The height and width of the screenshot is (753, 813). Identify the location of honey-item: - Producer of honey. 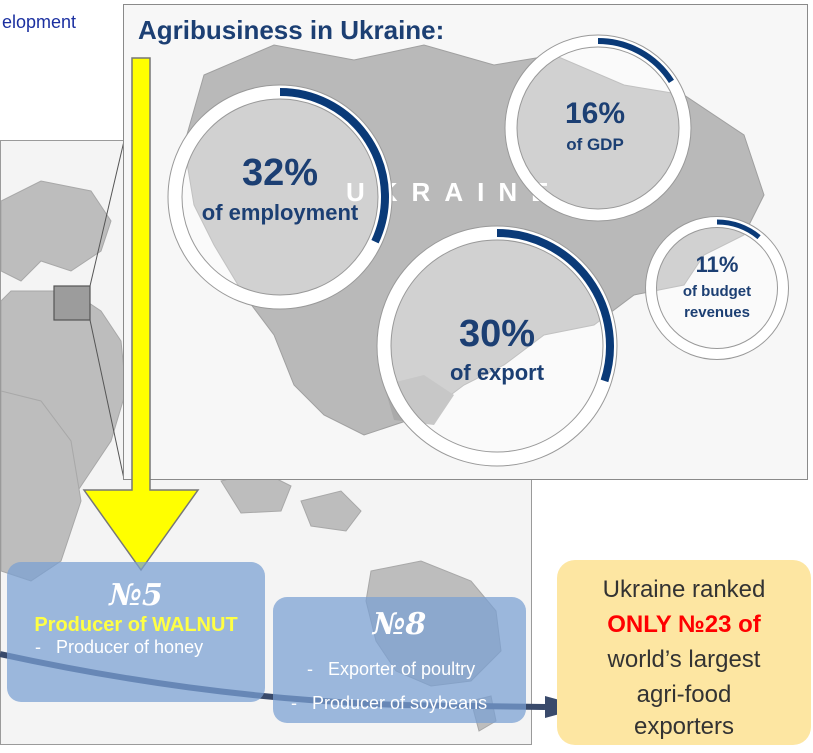
(119, 647).